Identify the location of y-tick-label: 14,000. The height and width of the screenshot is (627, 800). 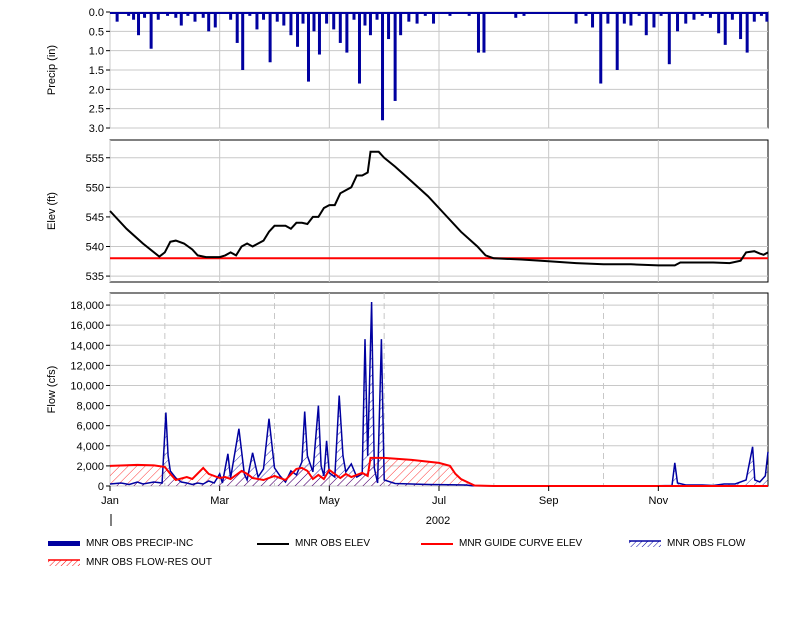
(87, 346).